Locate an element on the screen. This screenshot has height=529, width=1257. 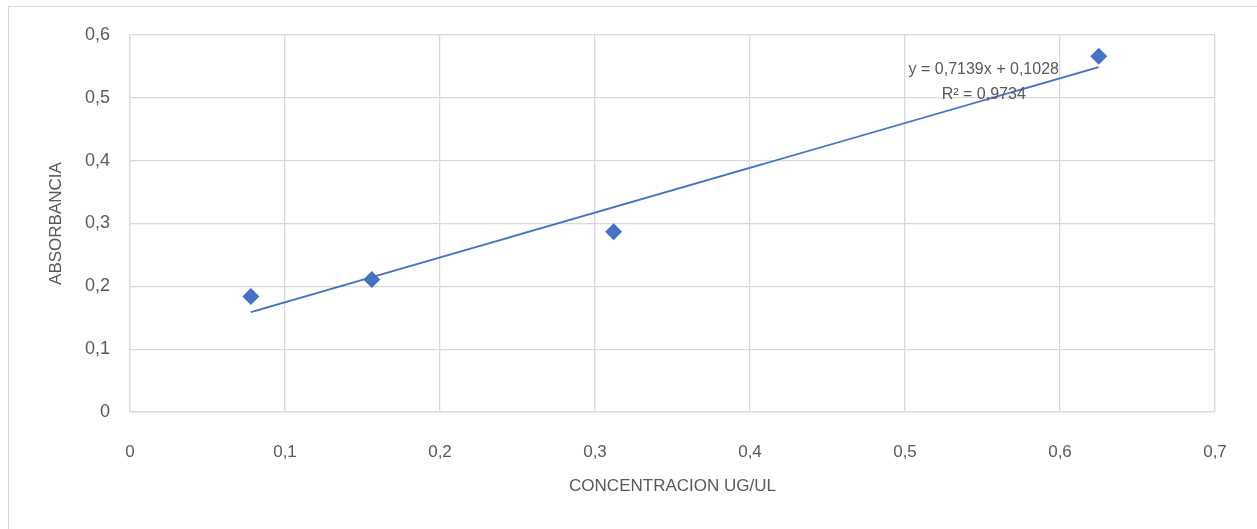
y-tick-label: 0,2 is located at coordinates (97, 285).